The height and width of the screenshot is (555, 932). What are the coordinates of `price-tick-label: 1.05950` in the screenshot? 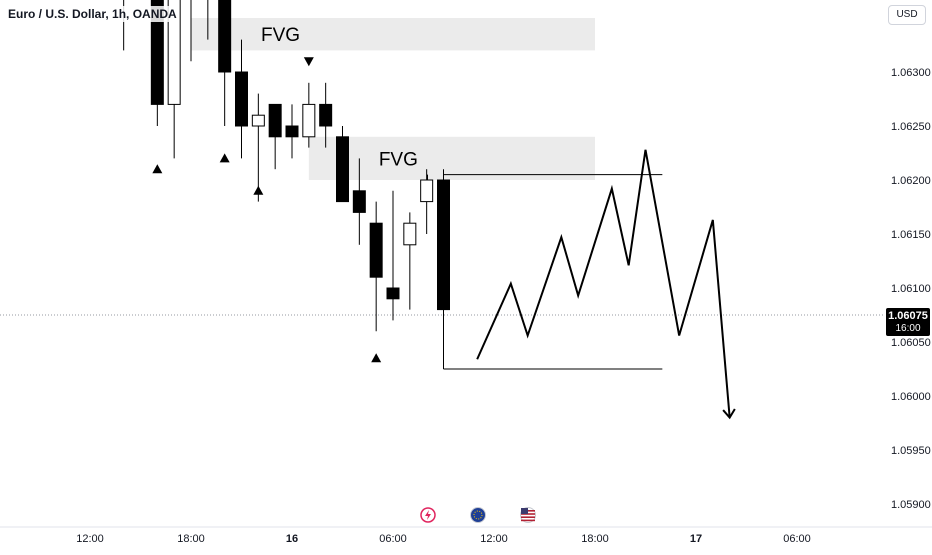 It's located at (911, 451).